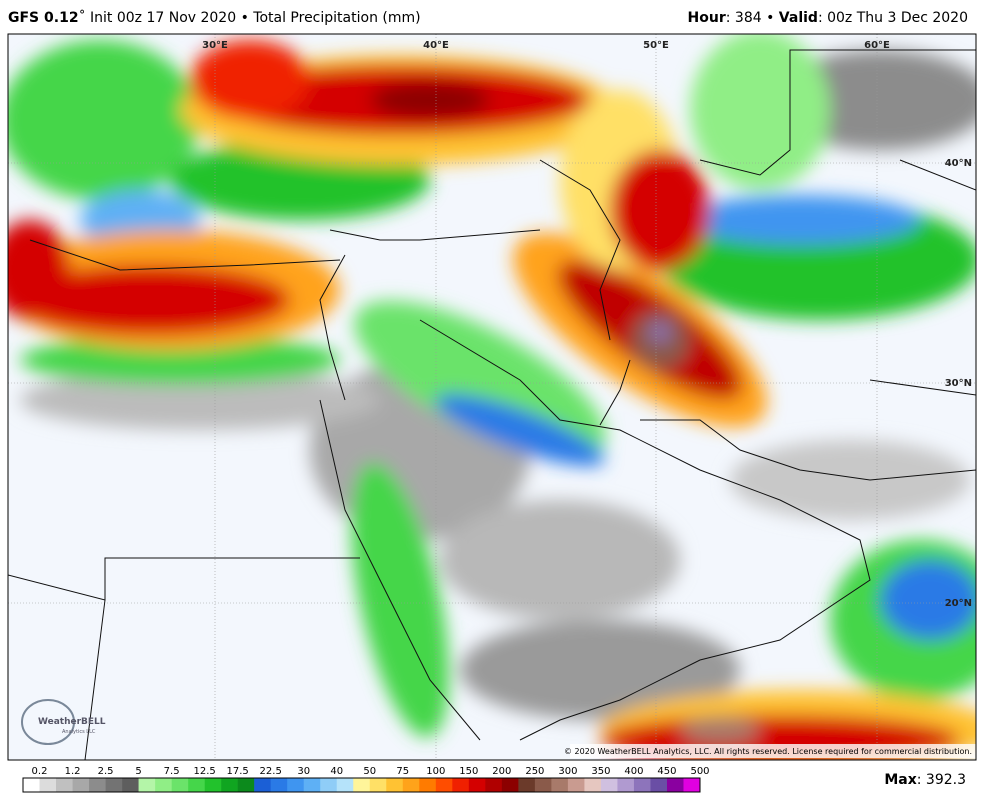  Describe the element at coordinates (172, 771) in the screenshot. I see `colorbar-tick-label: 7.5` at that location.